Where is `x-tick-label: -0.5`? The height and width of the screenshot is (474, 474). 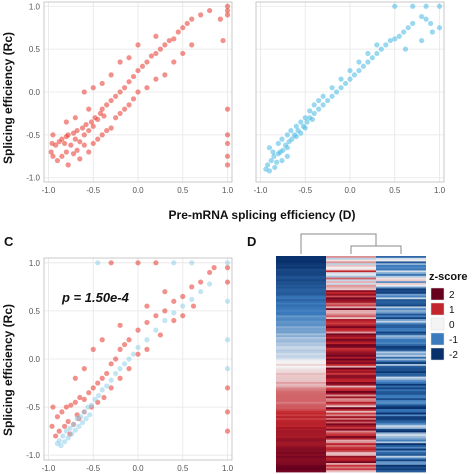 x-tick-label: -0.5 is located at coordinates (93, 468).